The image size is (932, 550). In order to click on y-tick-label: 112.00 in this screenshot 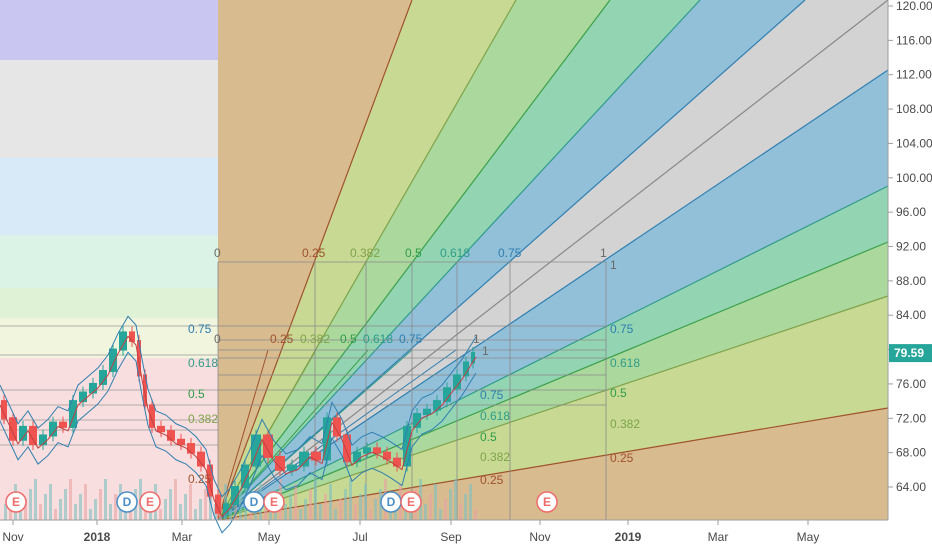, I will do `click(914, 75)`.